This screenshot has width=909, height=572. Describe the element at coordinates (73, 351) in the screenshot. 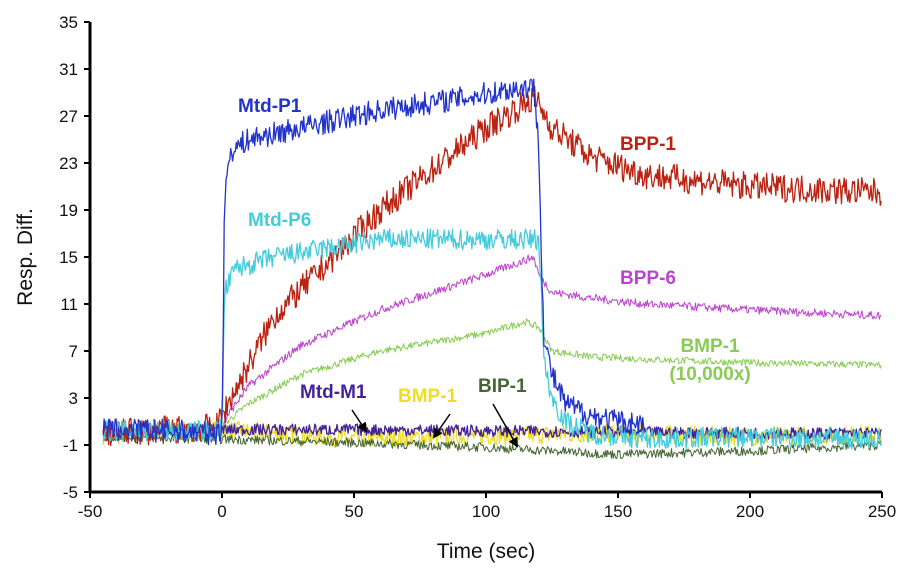

I see `y-tick-label: 7` at that location.